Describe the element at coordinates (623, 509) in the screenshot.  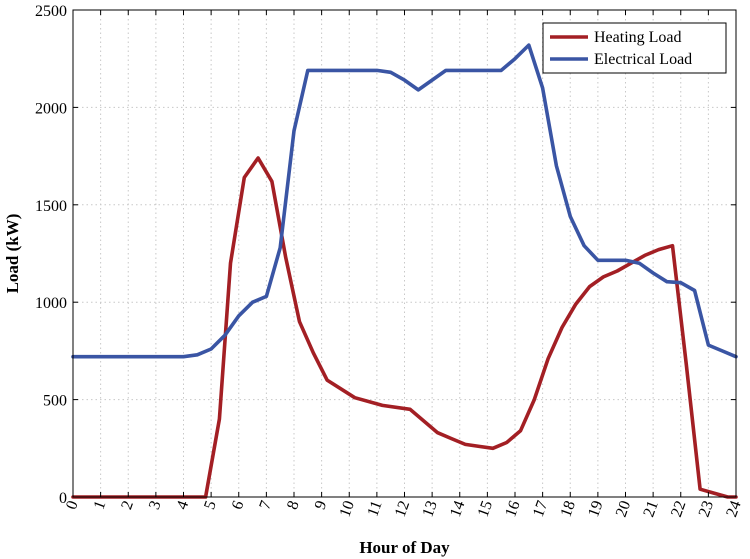
I see `x-tick-label: 20` at that location.